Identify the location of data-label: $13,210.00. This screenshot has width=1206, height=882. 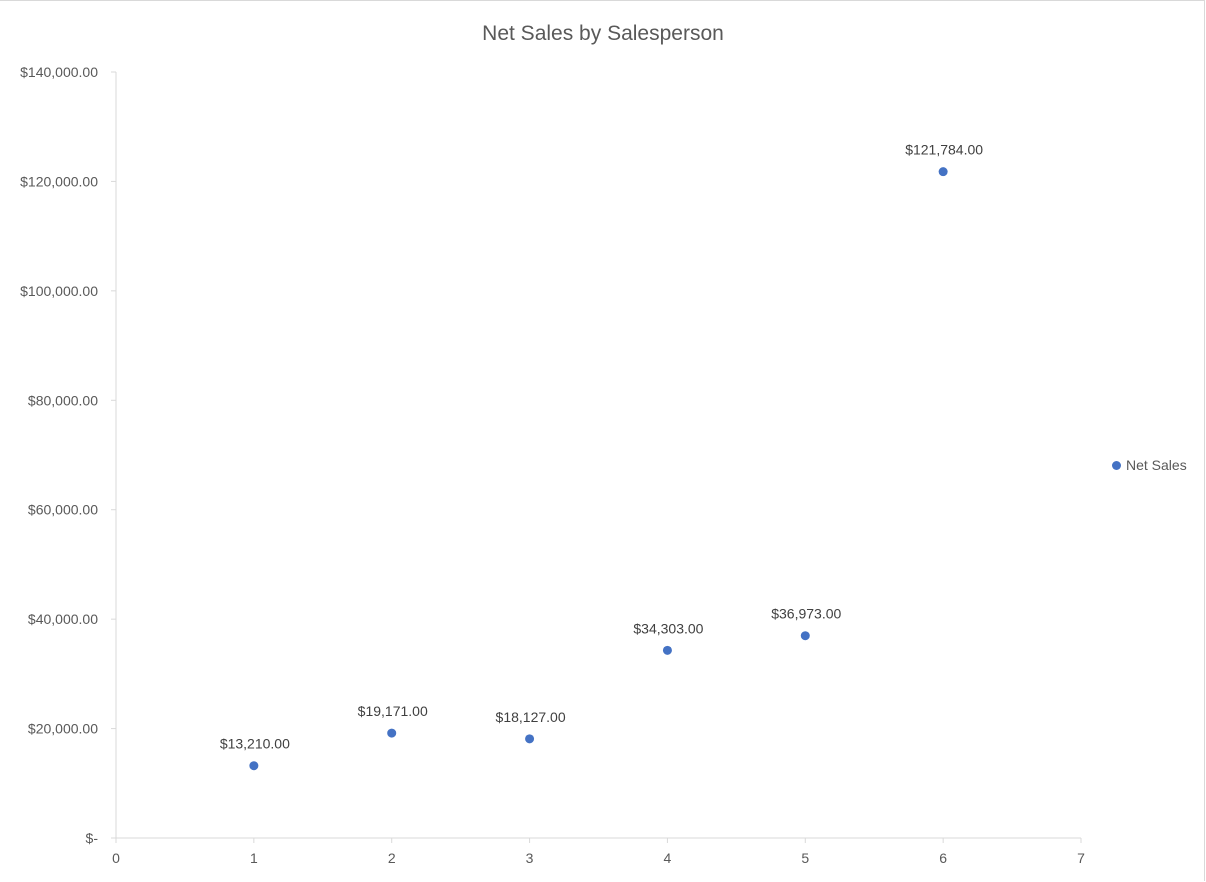
(255, 744).